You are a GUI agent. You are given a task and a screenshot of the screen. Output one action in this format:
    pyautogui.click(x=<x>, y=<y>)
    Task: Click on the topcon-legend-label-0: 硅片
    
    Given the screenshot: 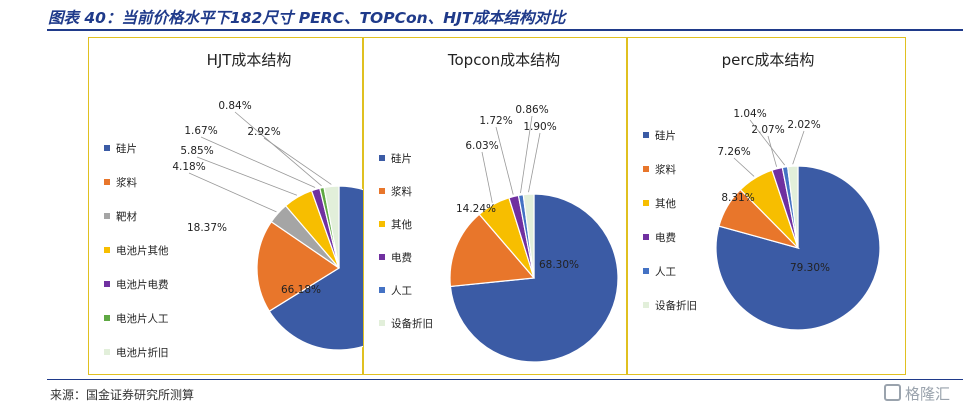 What is the action you would take?
    pyautogui.click(x=401, y=158)
    